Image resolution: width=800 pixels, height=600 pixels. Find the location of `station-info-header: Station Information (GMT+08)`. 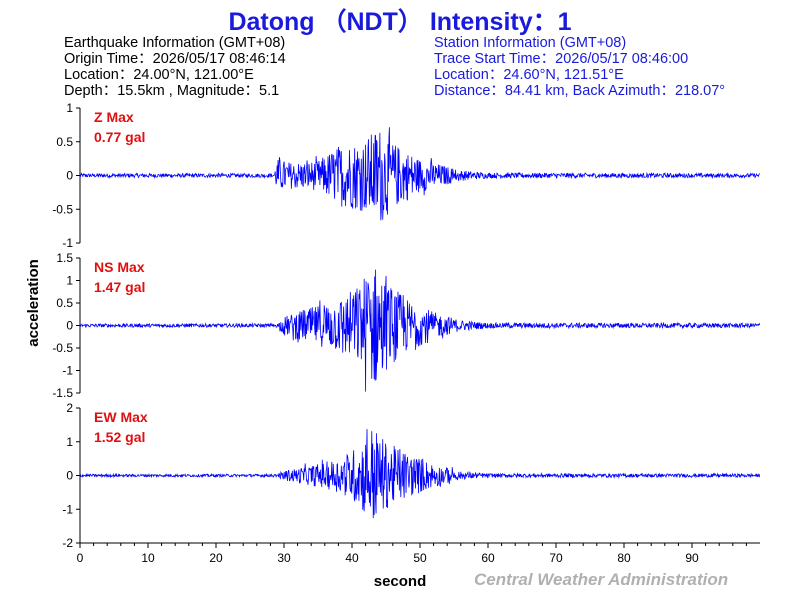

station-info-header: Station Information (GMT+08) is located at coordinates (530, 43).